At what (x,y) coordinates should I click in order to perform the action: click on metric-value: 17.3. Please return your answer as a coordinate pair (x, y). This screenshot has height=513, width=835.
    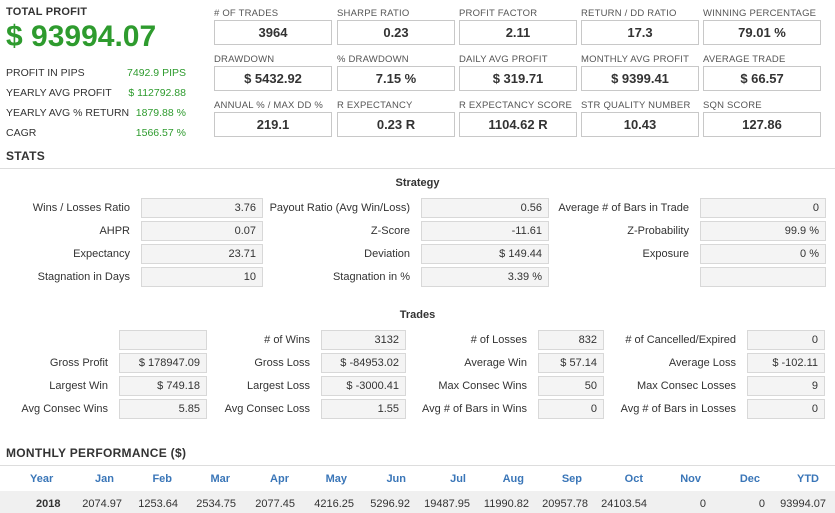
    Looking at the image, I should click on (640, 32).